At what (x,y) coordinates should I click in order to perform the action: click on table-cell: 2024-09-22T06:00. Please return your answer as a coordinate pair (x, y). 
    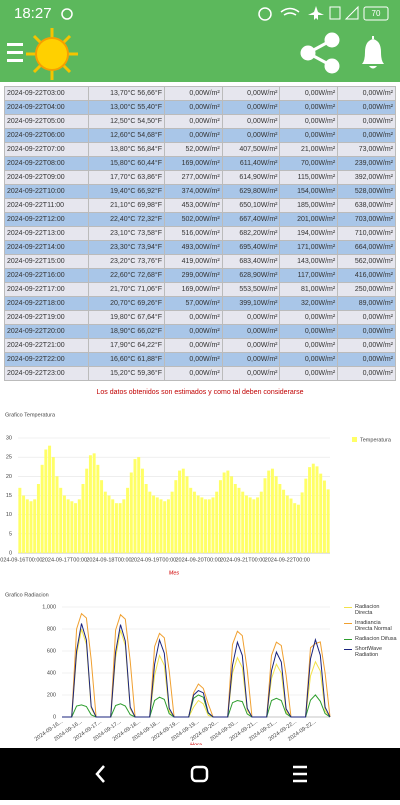
    Looking at the image, I should click on (46, 135).